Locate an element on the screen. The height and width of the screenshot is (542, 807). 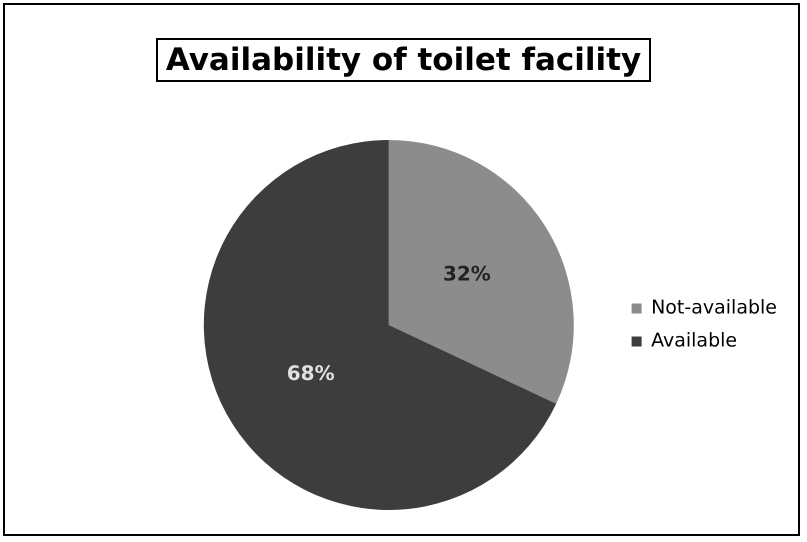
legend-label: Not-available is located at coordinates (714, 307).